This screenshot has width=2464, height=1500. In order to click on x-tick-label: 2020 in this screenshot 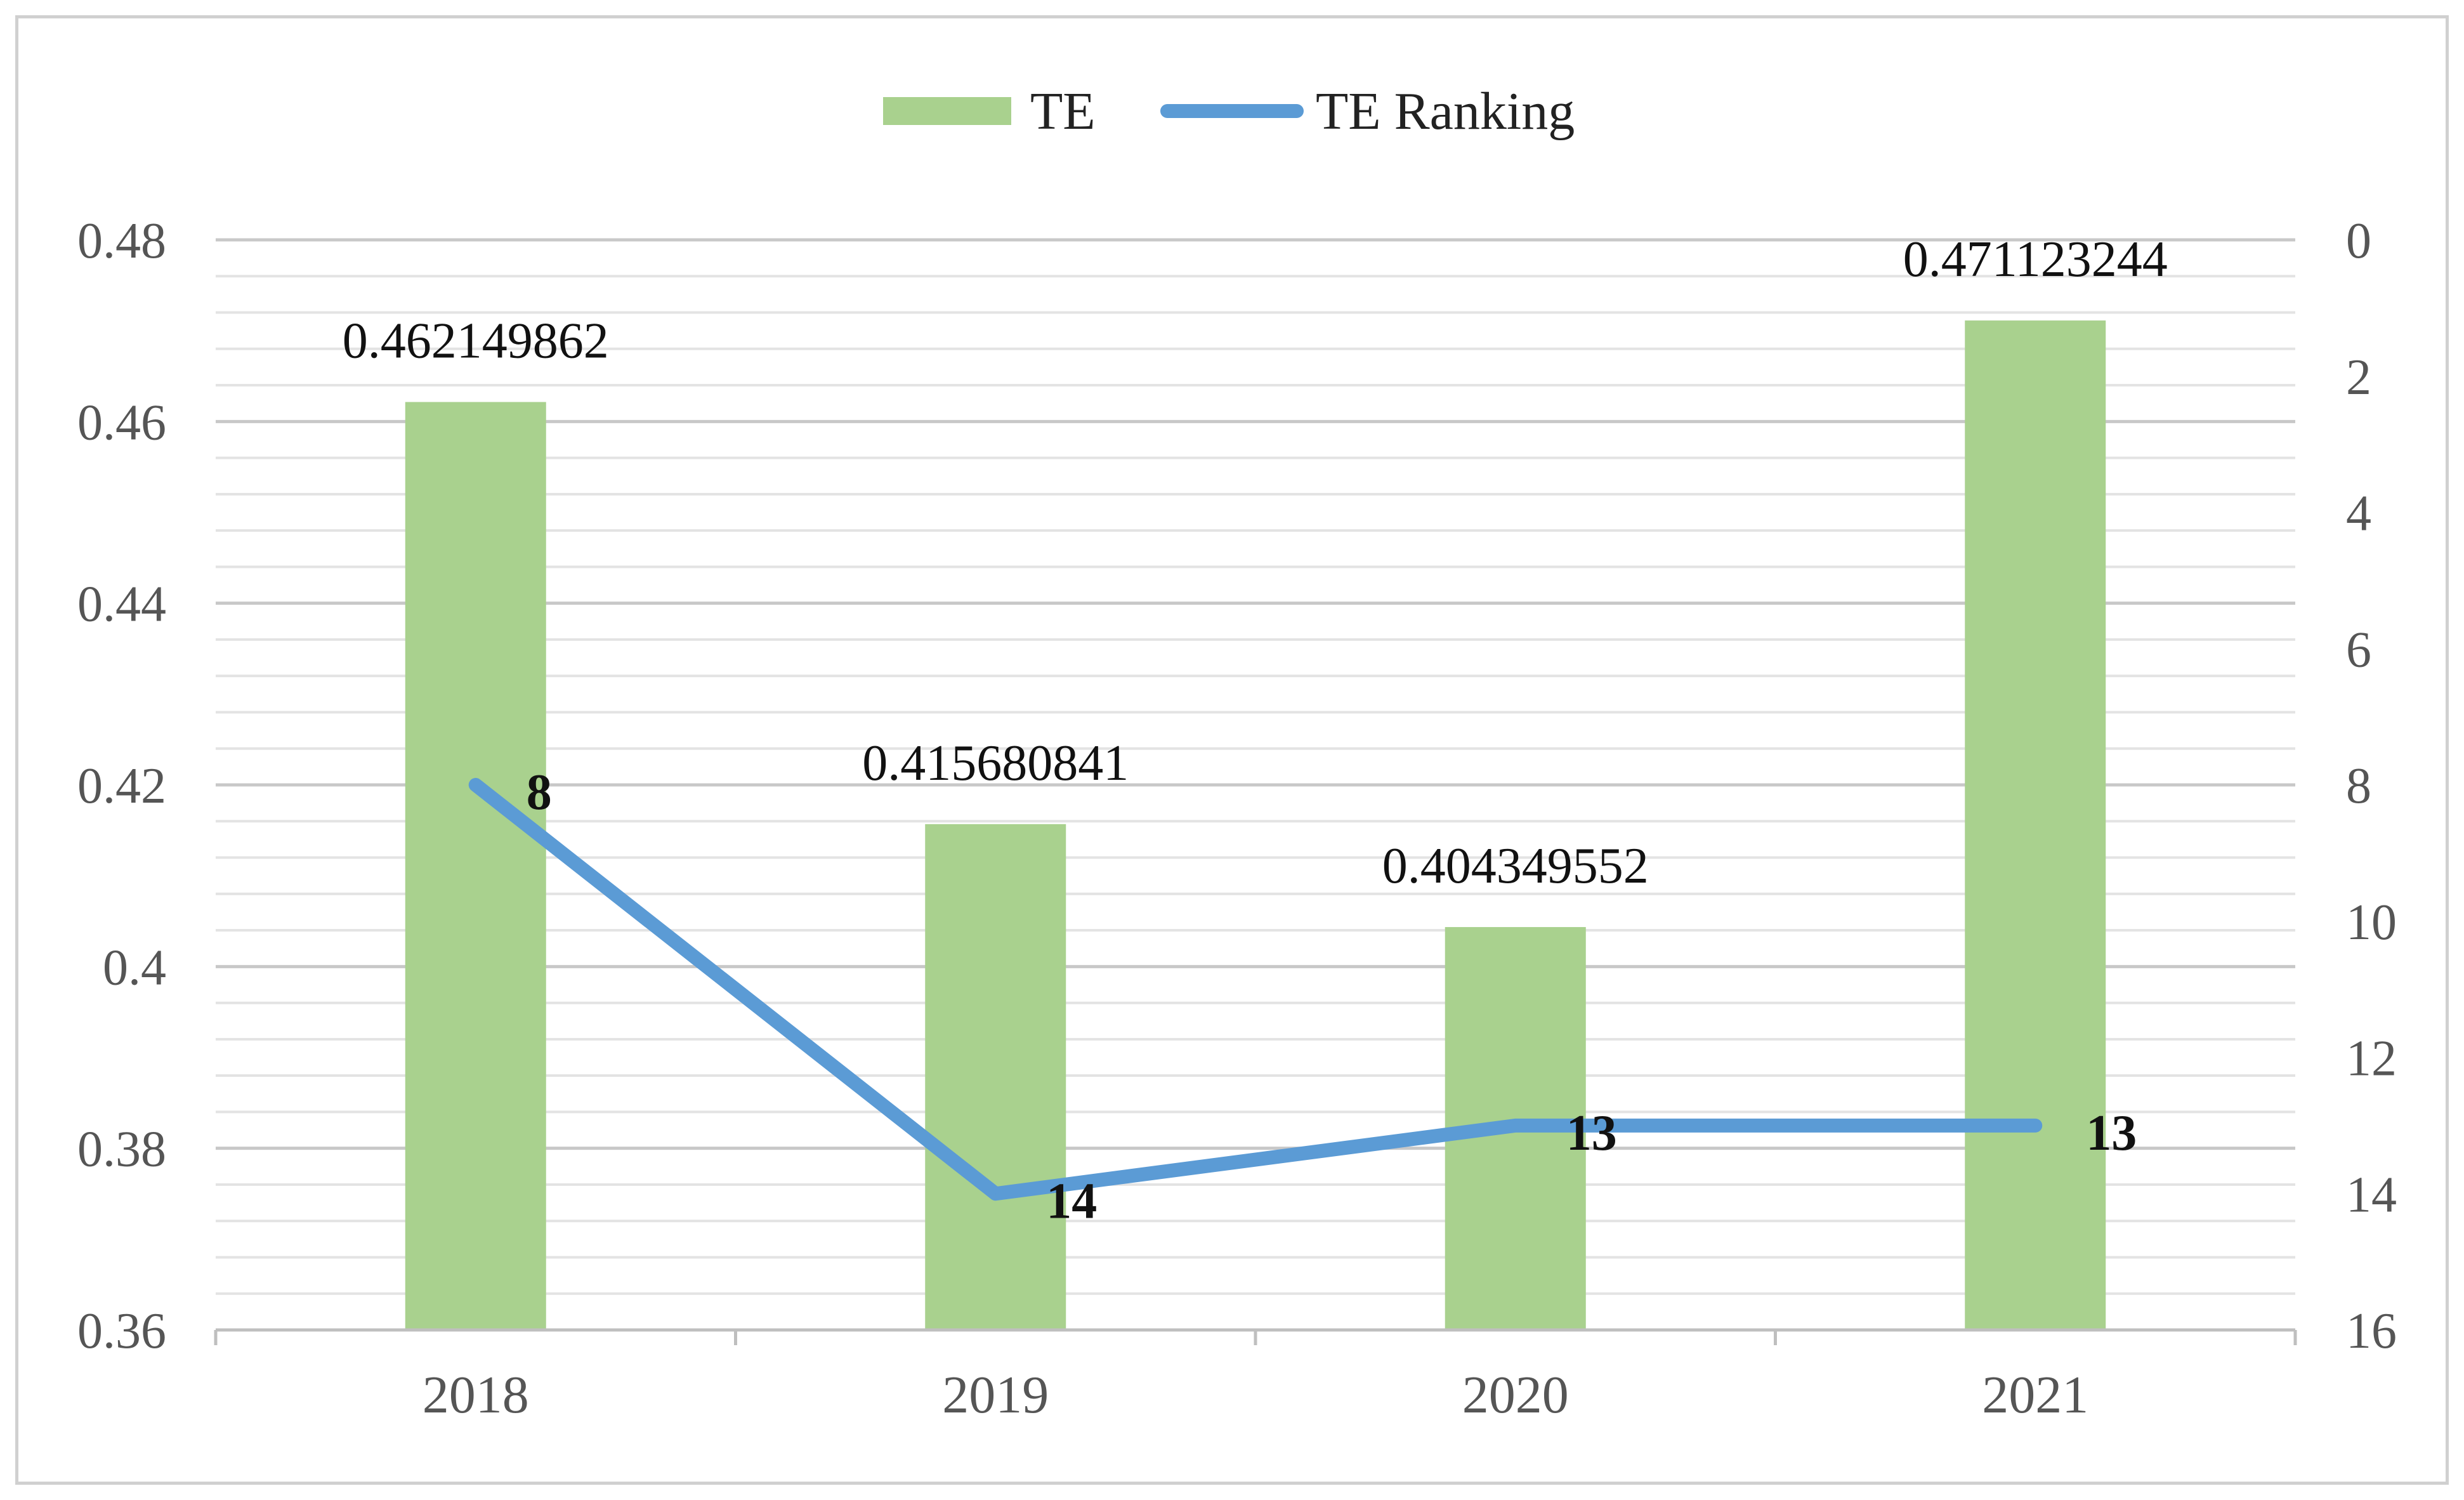, I will do `click(1516, 1394)`.